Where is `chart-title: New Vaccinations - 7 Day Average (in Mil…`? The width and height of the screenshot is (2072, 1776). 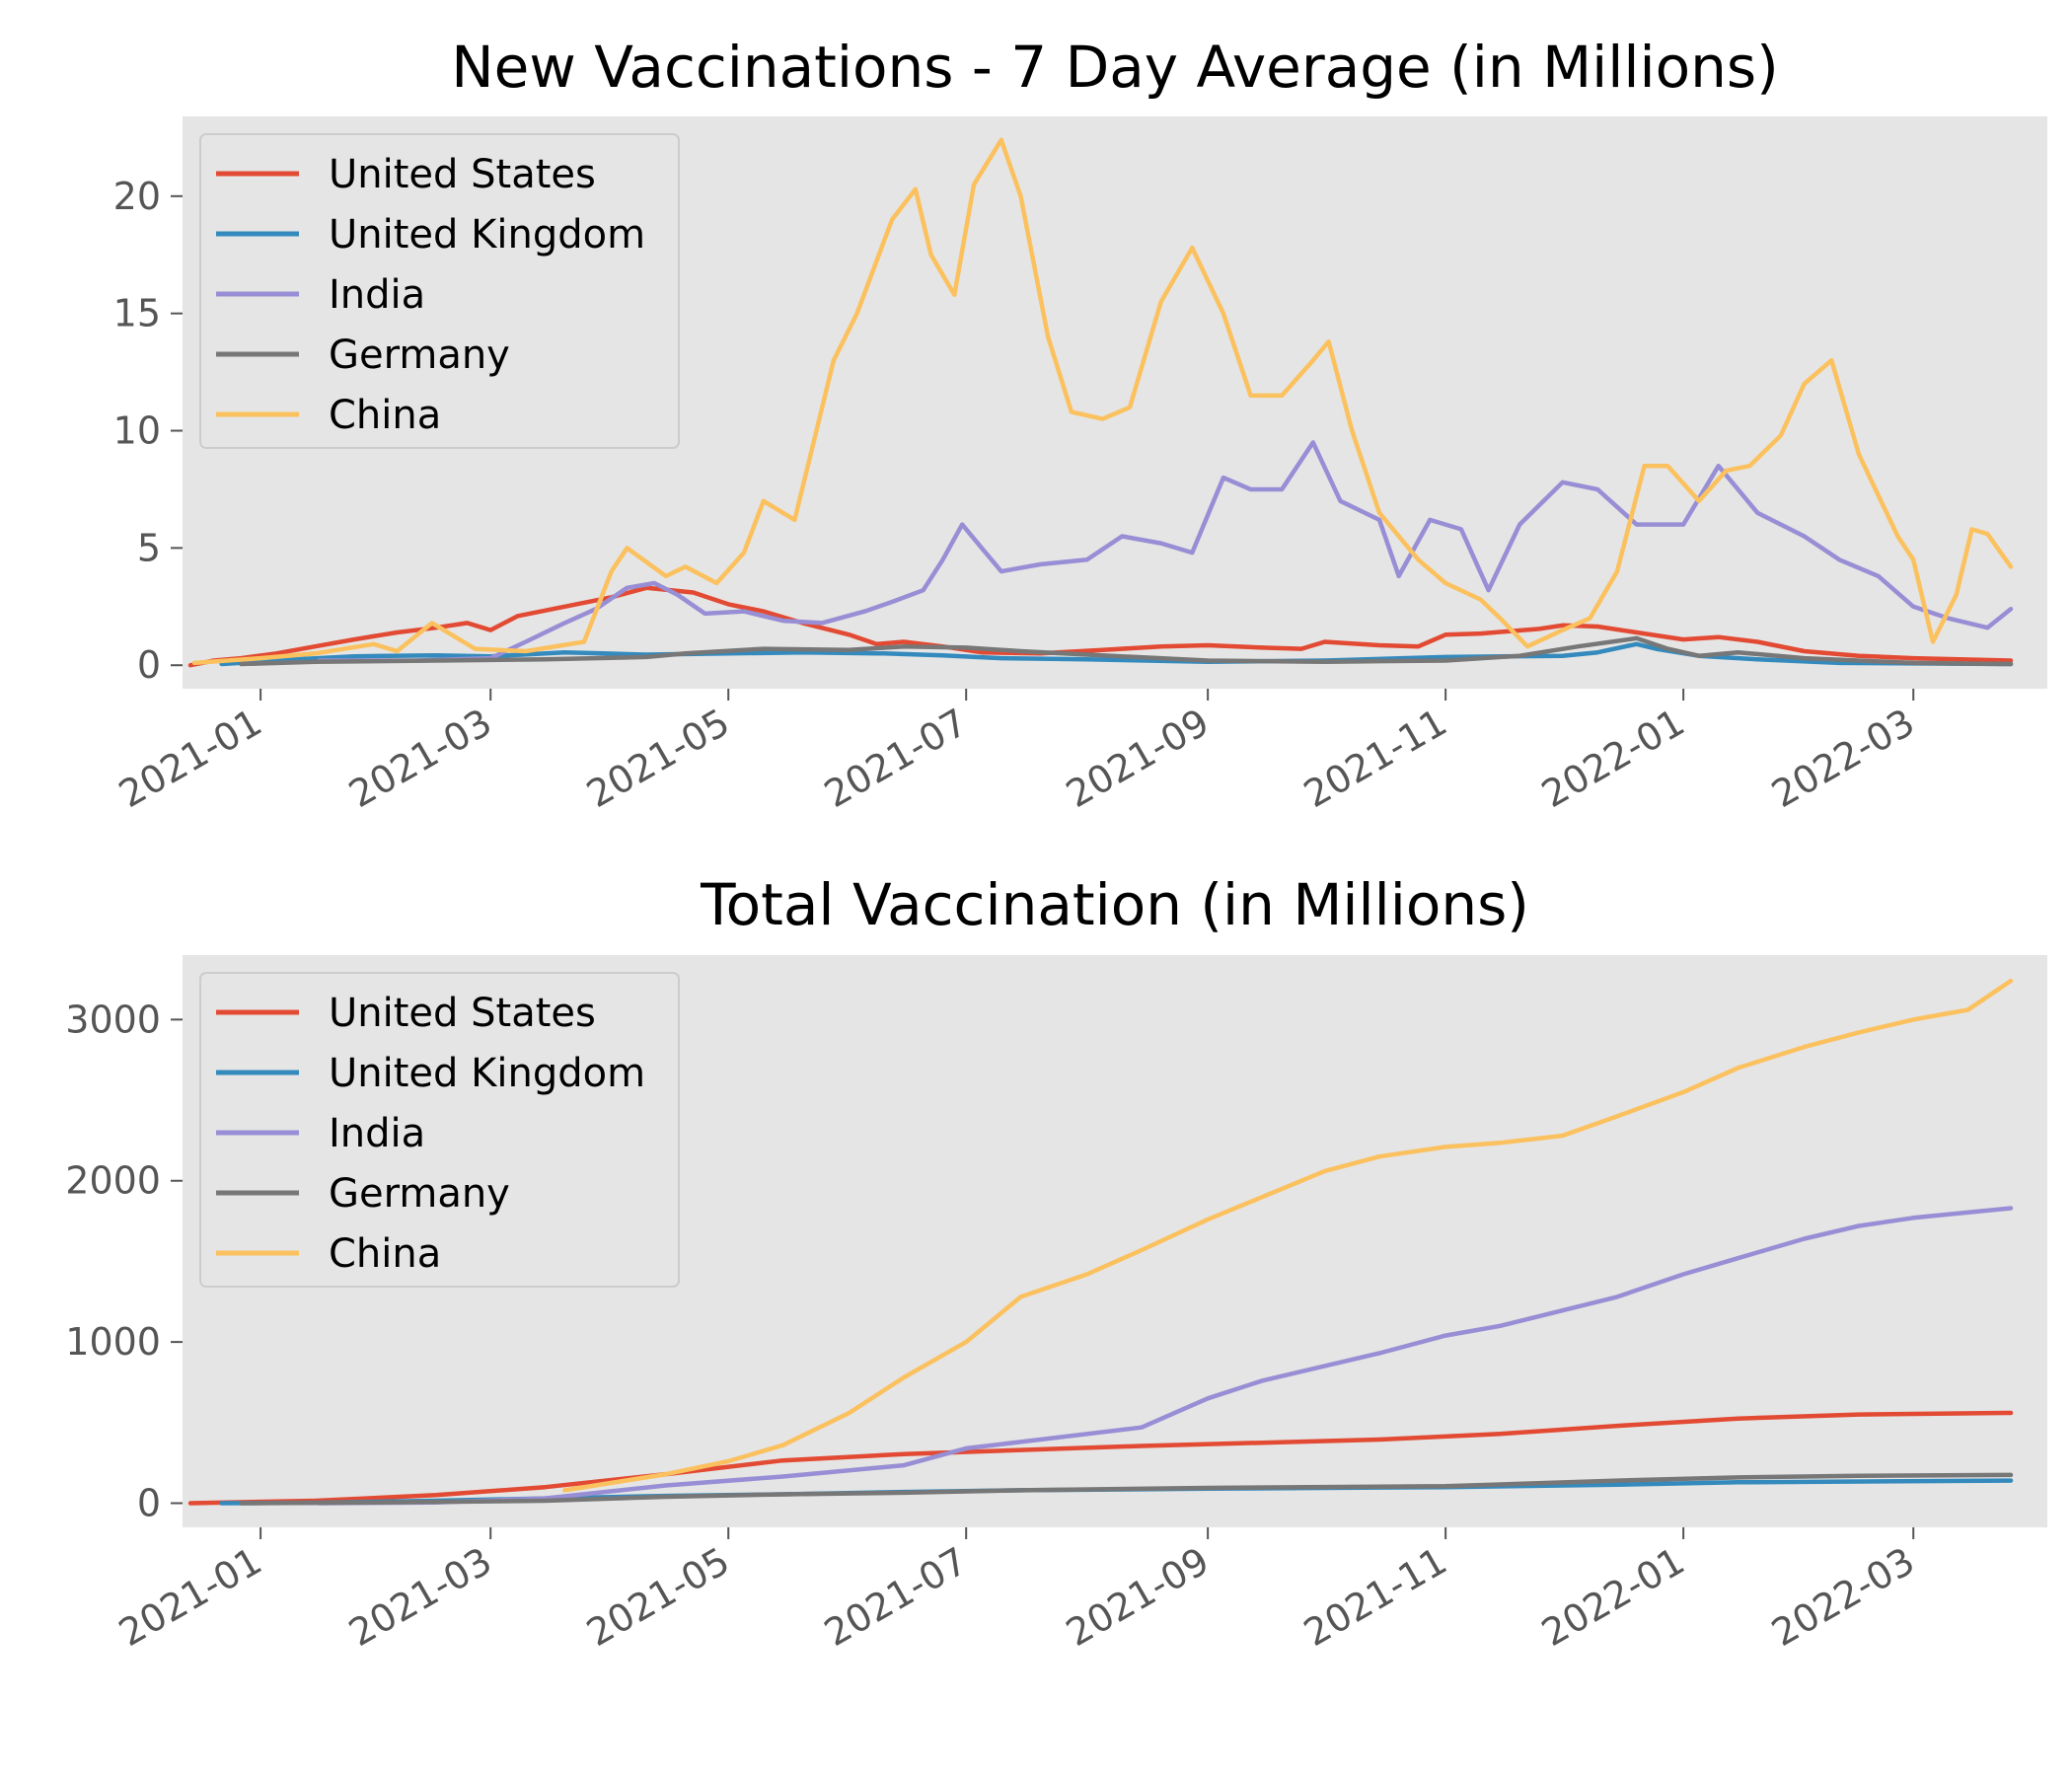 chart-title: New Vaccinations - 7 Day Average (in Mil… is located at coordinates (1114, 67).